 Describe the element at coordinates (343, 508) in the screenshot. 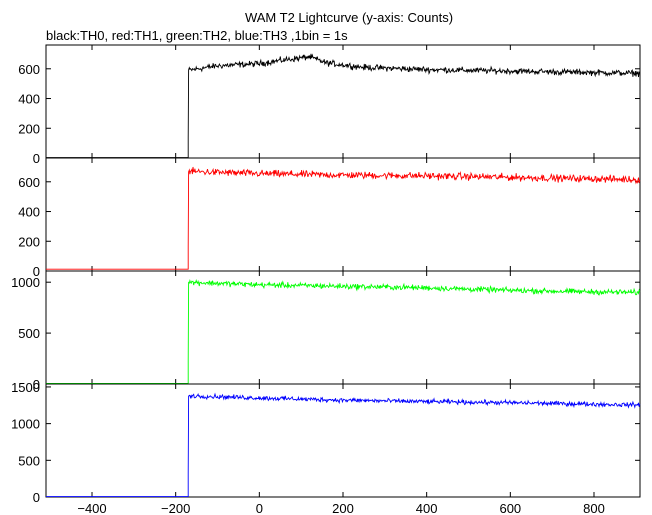

I see `x-tick-label: 200` at that location.